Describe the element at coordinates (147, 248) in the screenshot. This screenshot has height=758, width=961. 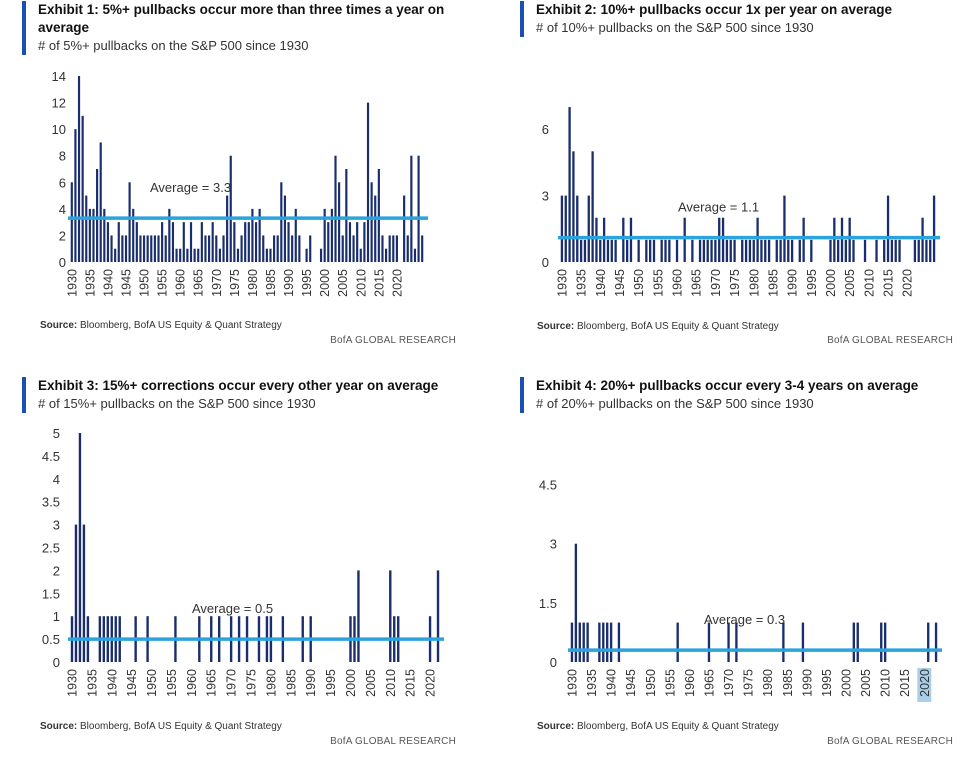
I see `bar-1951` at that location.